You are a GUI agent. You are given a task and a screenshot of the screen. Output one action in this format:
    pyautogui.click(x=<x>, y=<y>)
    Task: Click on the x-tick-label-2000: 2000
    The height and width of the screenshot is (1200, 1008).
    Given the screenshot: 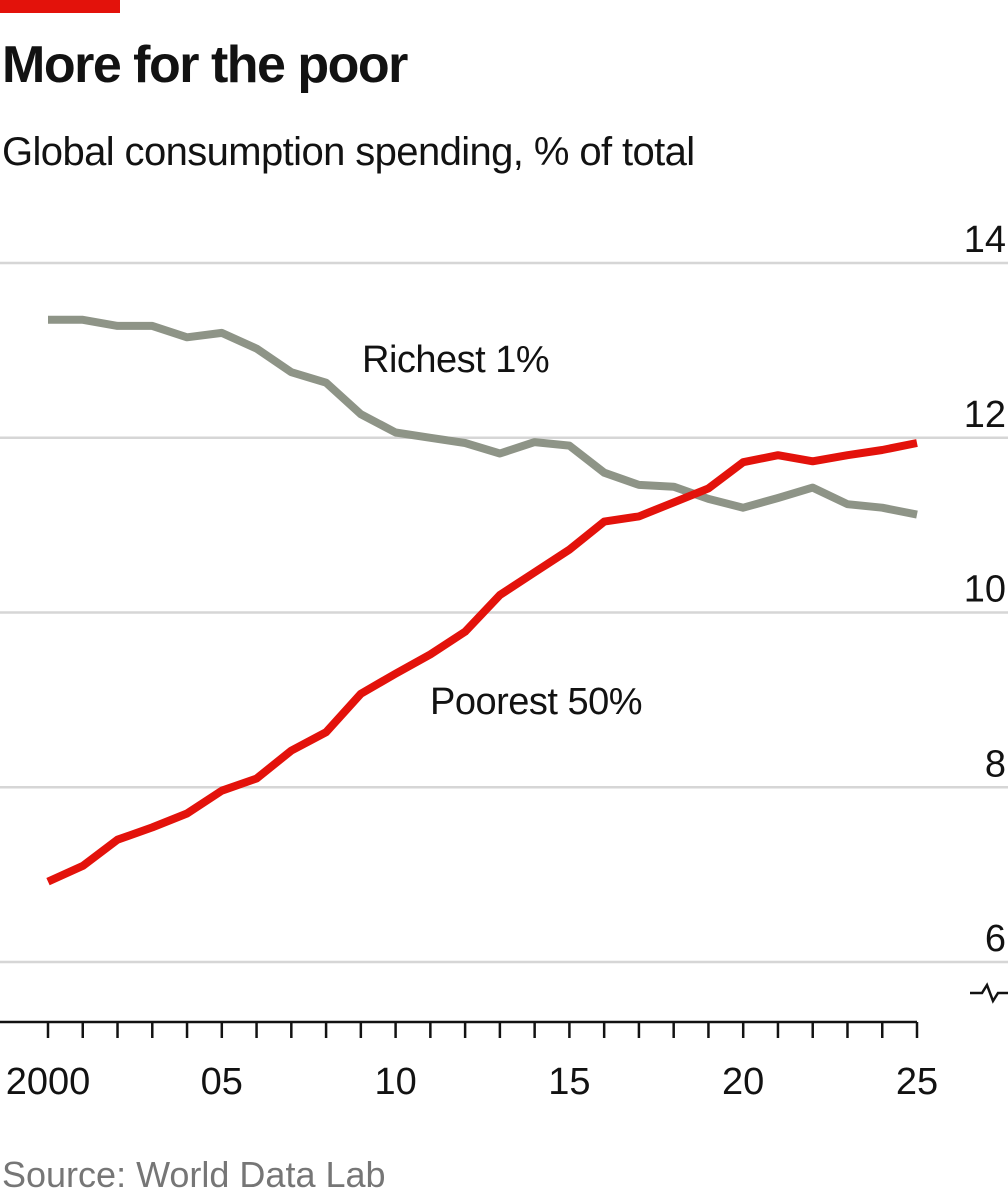 What is the action you would take?
    pyautogui.click(x=48, y=1082)
    